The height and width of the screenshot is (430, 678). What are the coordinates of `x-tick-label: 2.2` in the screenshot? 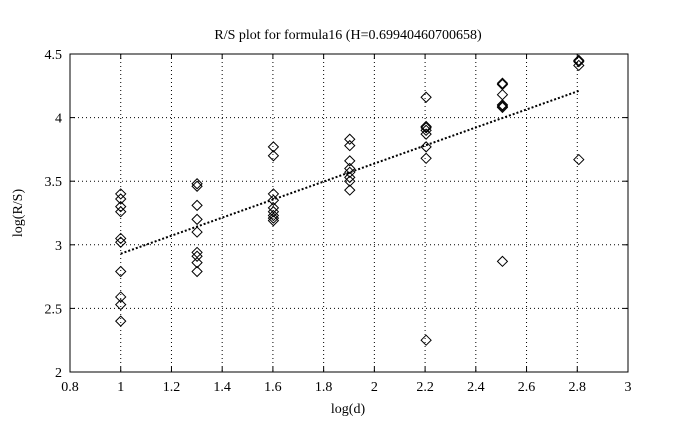 It's located at (425, 387).